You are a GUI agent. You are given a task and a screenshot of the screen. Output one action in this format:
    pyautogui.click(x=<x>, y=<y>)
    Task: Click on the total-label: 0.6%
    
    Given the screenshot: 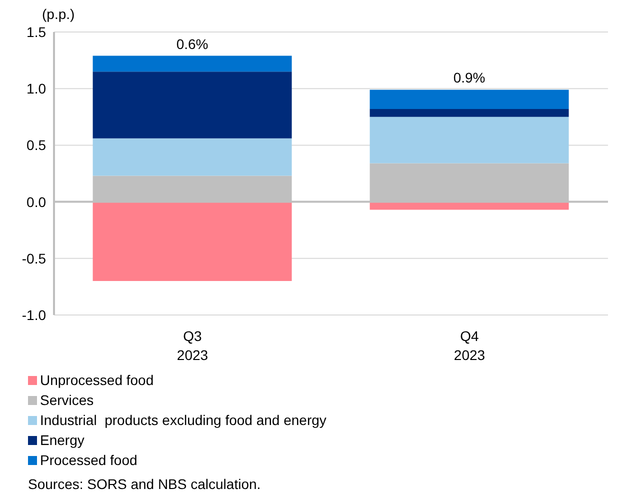 What is the action you would take?
    pyautogui.click(x=192, y=44)
    